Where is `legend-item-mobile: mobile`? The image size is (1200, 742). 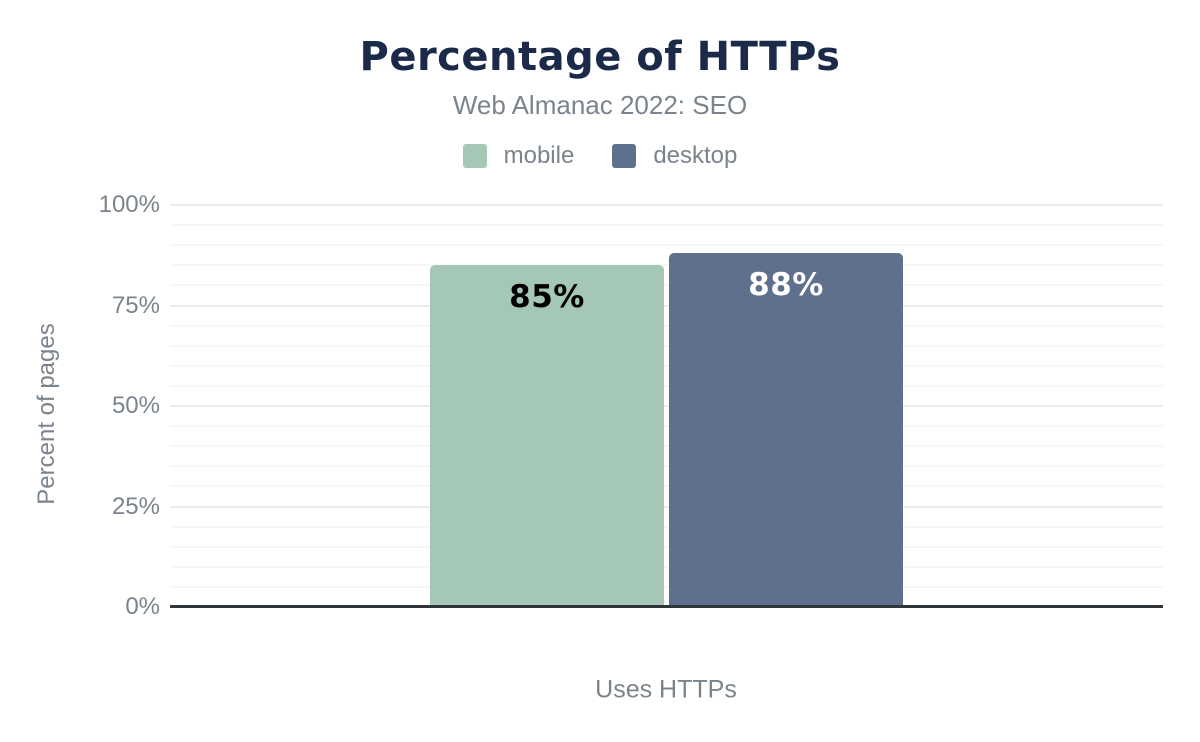
legend-item-mobile: mobile is located at coordinates (518, 156).